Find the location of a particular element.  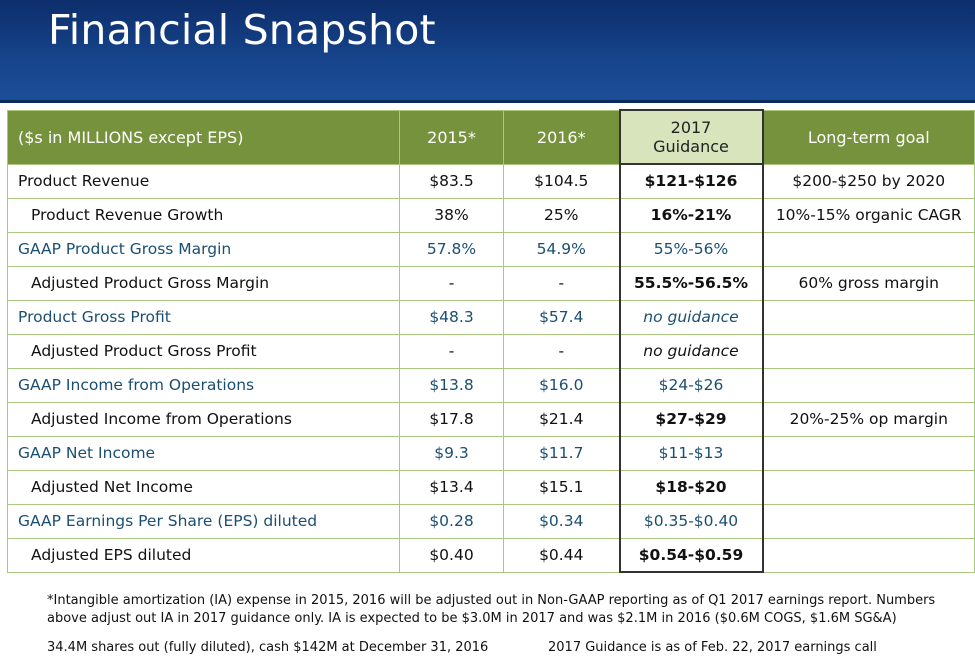

cell-2016: $21.4 is located at coordinates (561, 419).